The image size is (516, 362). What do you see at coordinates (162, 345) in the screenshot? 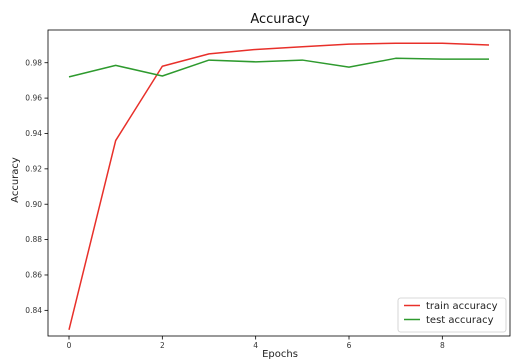
I see `x-tick-label: 2` at bounding box center [162, 345].